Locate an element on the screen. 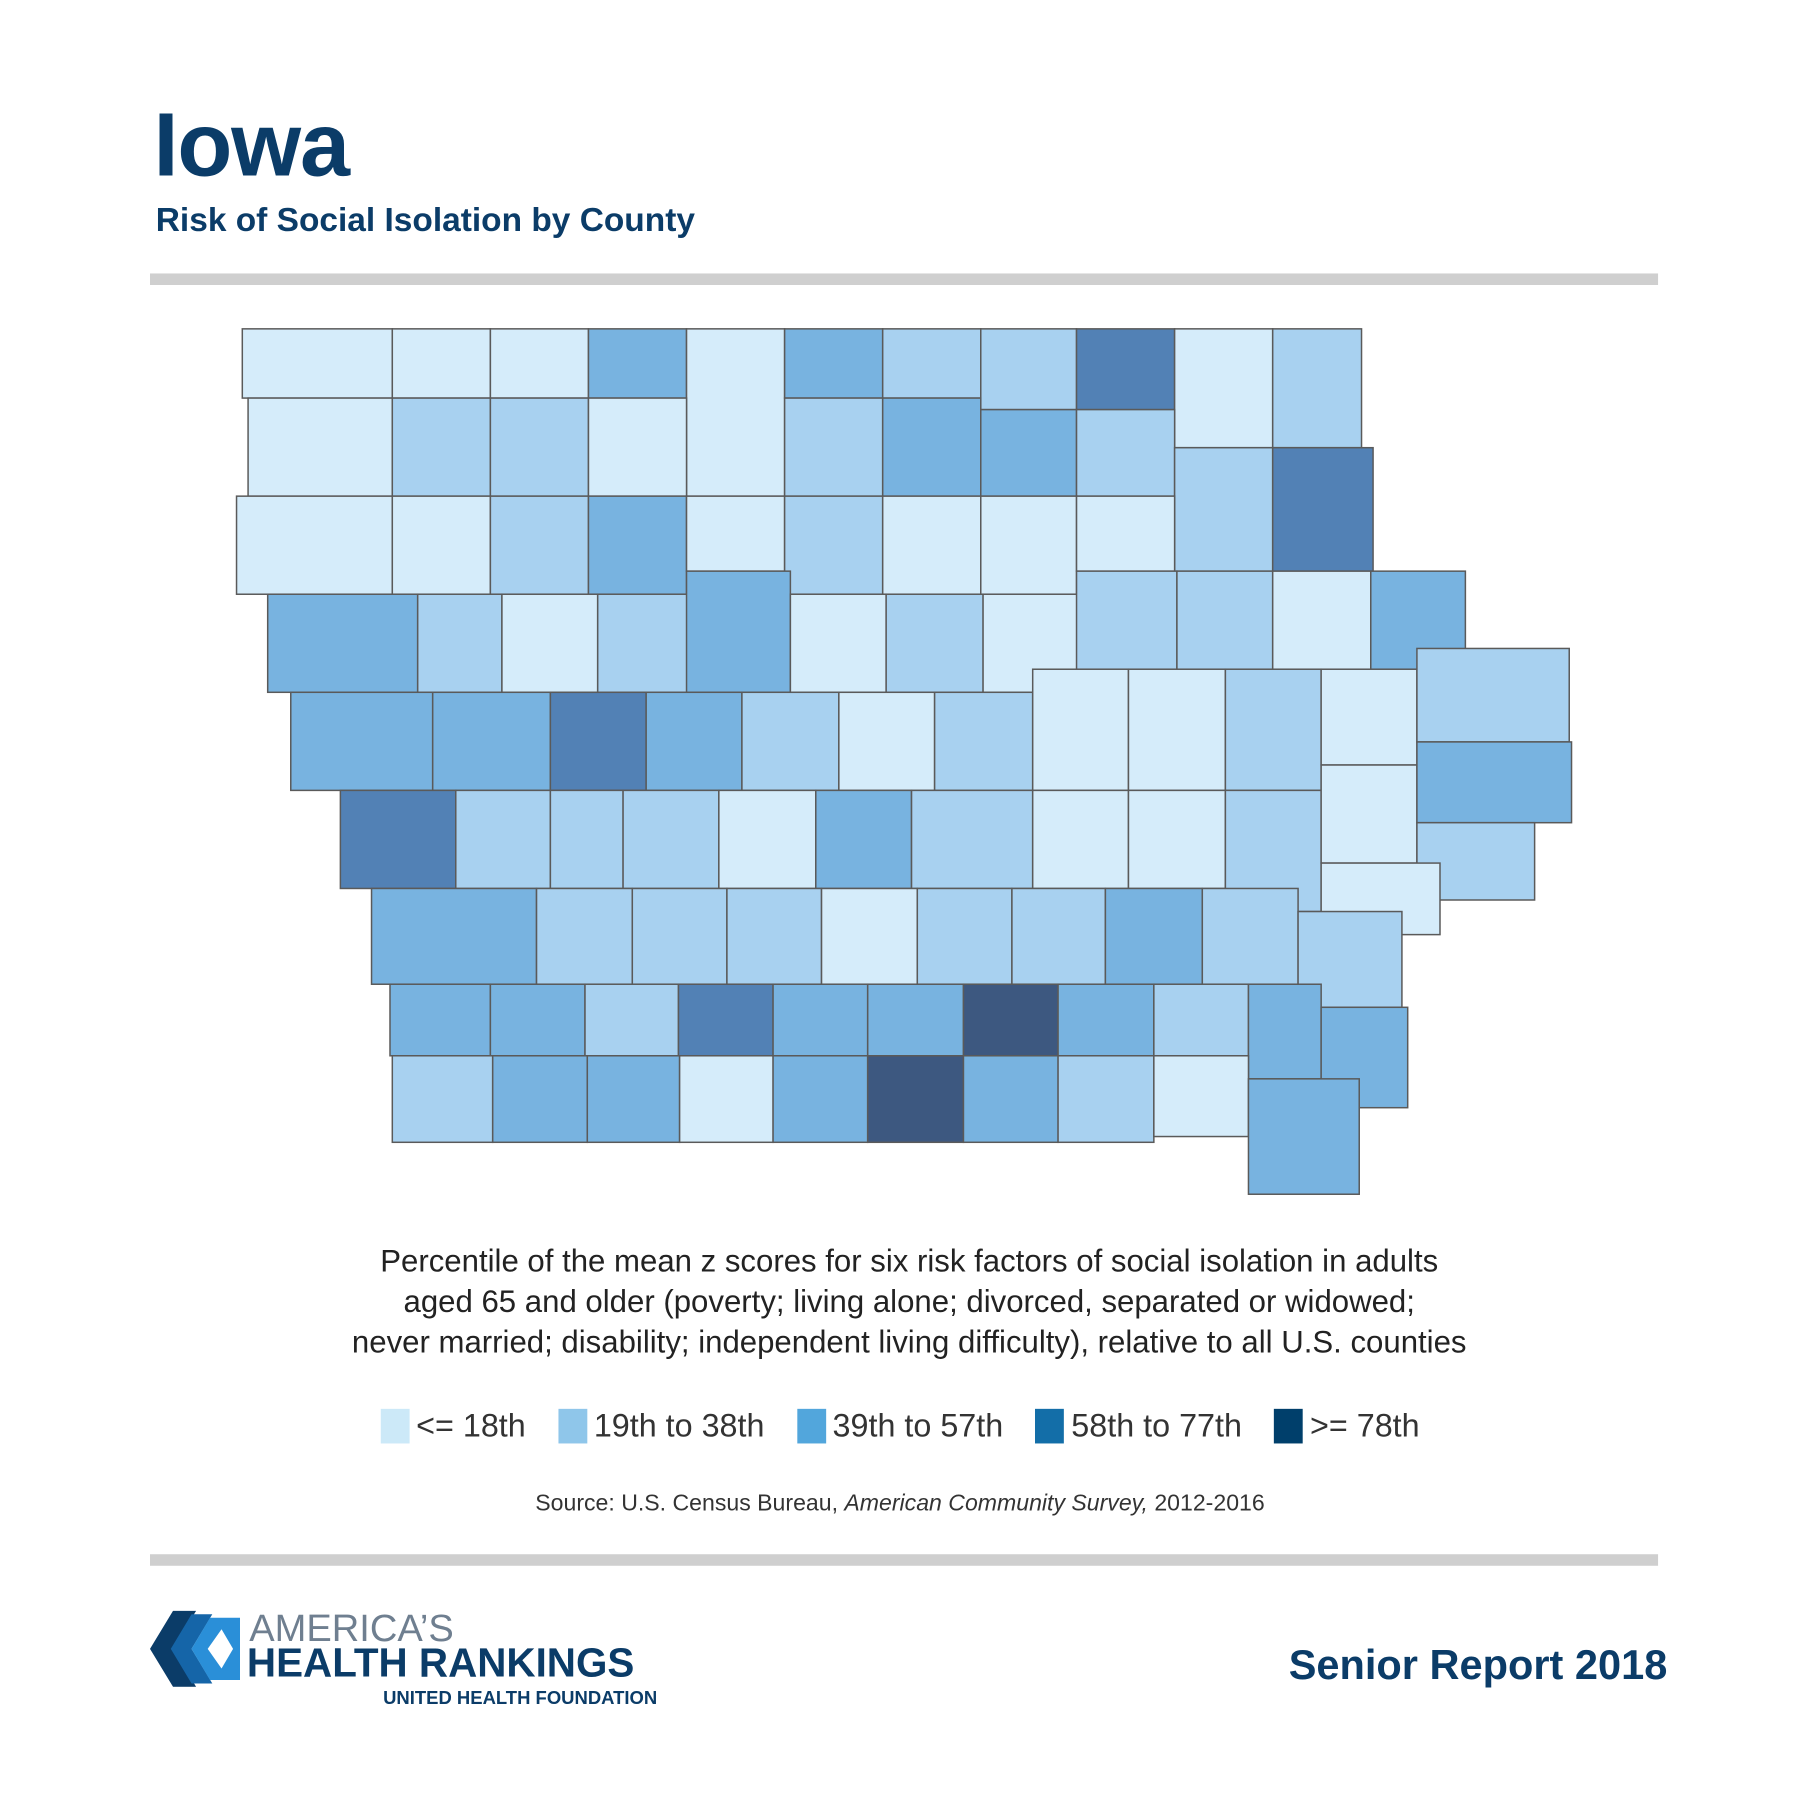 This screenshot has height=1800, width=1800. logo-line-3: UNITED HEALTH FOUNDATION is located at coordinates (520, 1699).